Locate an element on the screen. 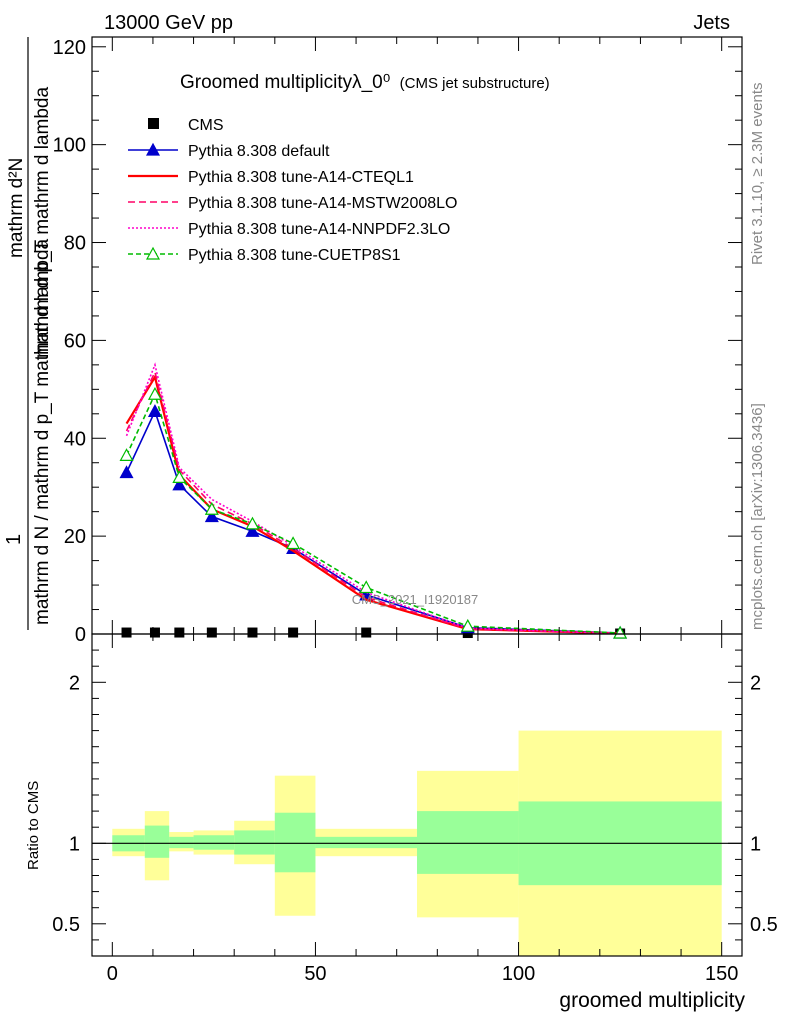 The image size is (786, 1024). header-left: 13000 GeV pp is located at coordinates (168, 23).